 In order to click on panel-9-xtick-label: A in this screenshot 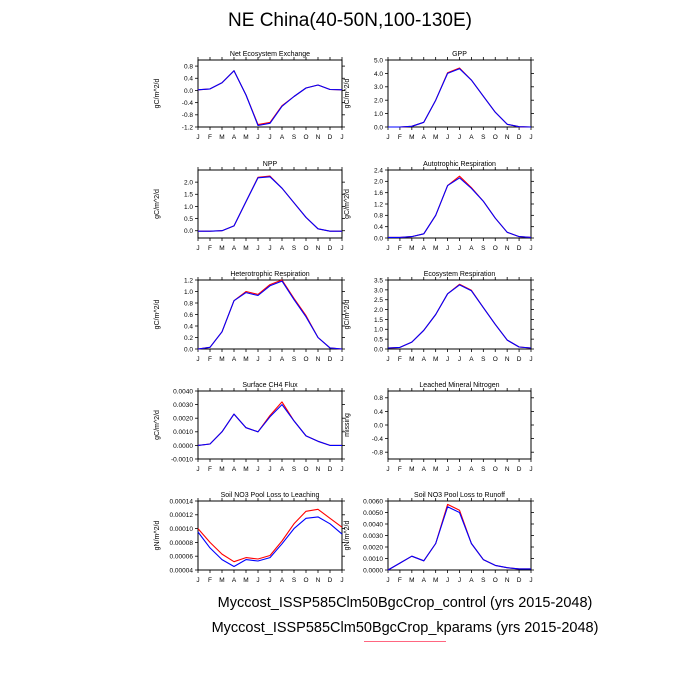, I will do `click(234, 580)`.